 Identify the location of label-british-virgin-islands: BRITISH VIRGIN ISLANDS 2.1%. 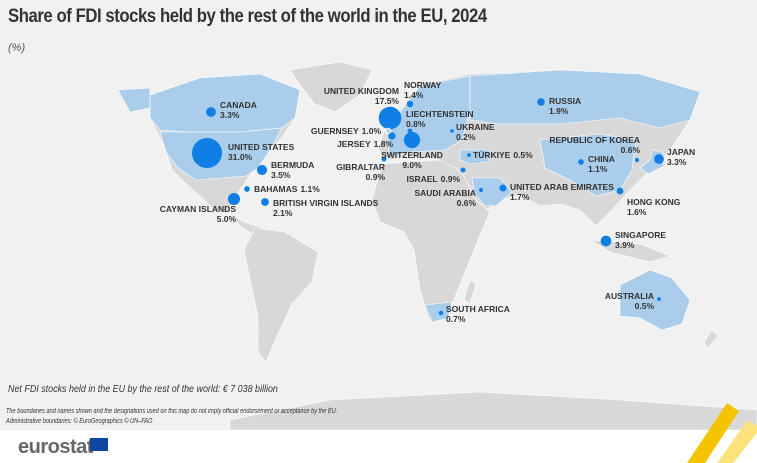
(326, 208).